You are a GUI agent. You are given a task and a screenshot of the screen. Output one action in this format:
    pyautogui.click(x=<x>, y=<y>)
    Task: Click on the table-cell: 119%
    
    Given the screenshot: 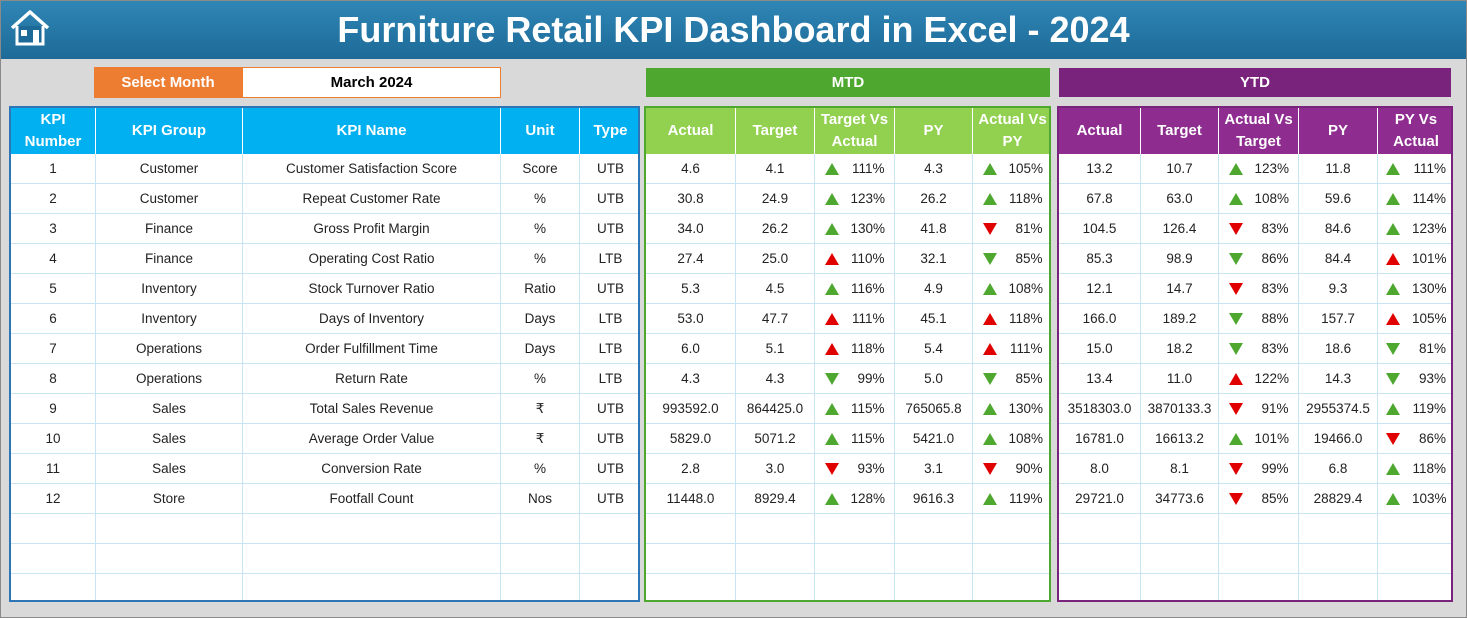 What is the action you would take?
    pyautogui.click(x=1011, y=499)
    